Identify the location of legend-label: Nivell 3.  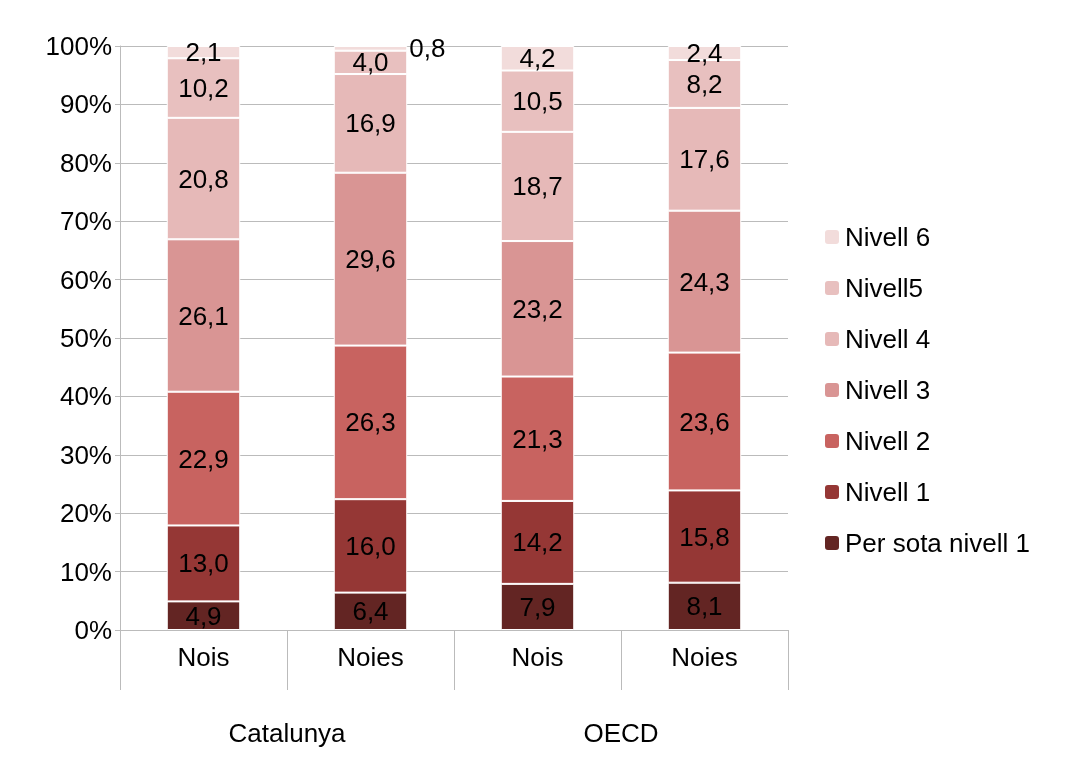
(888, 390).